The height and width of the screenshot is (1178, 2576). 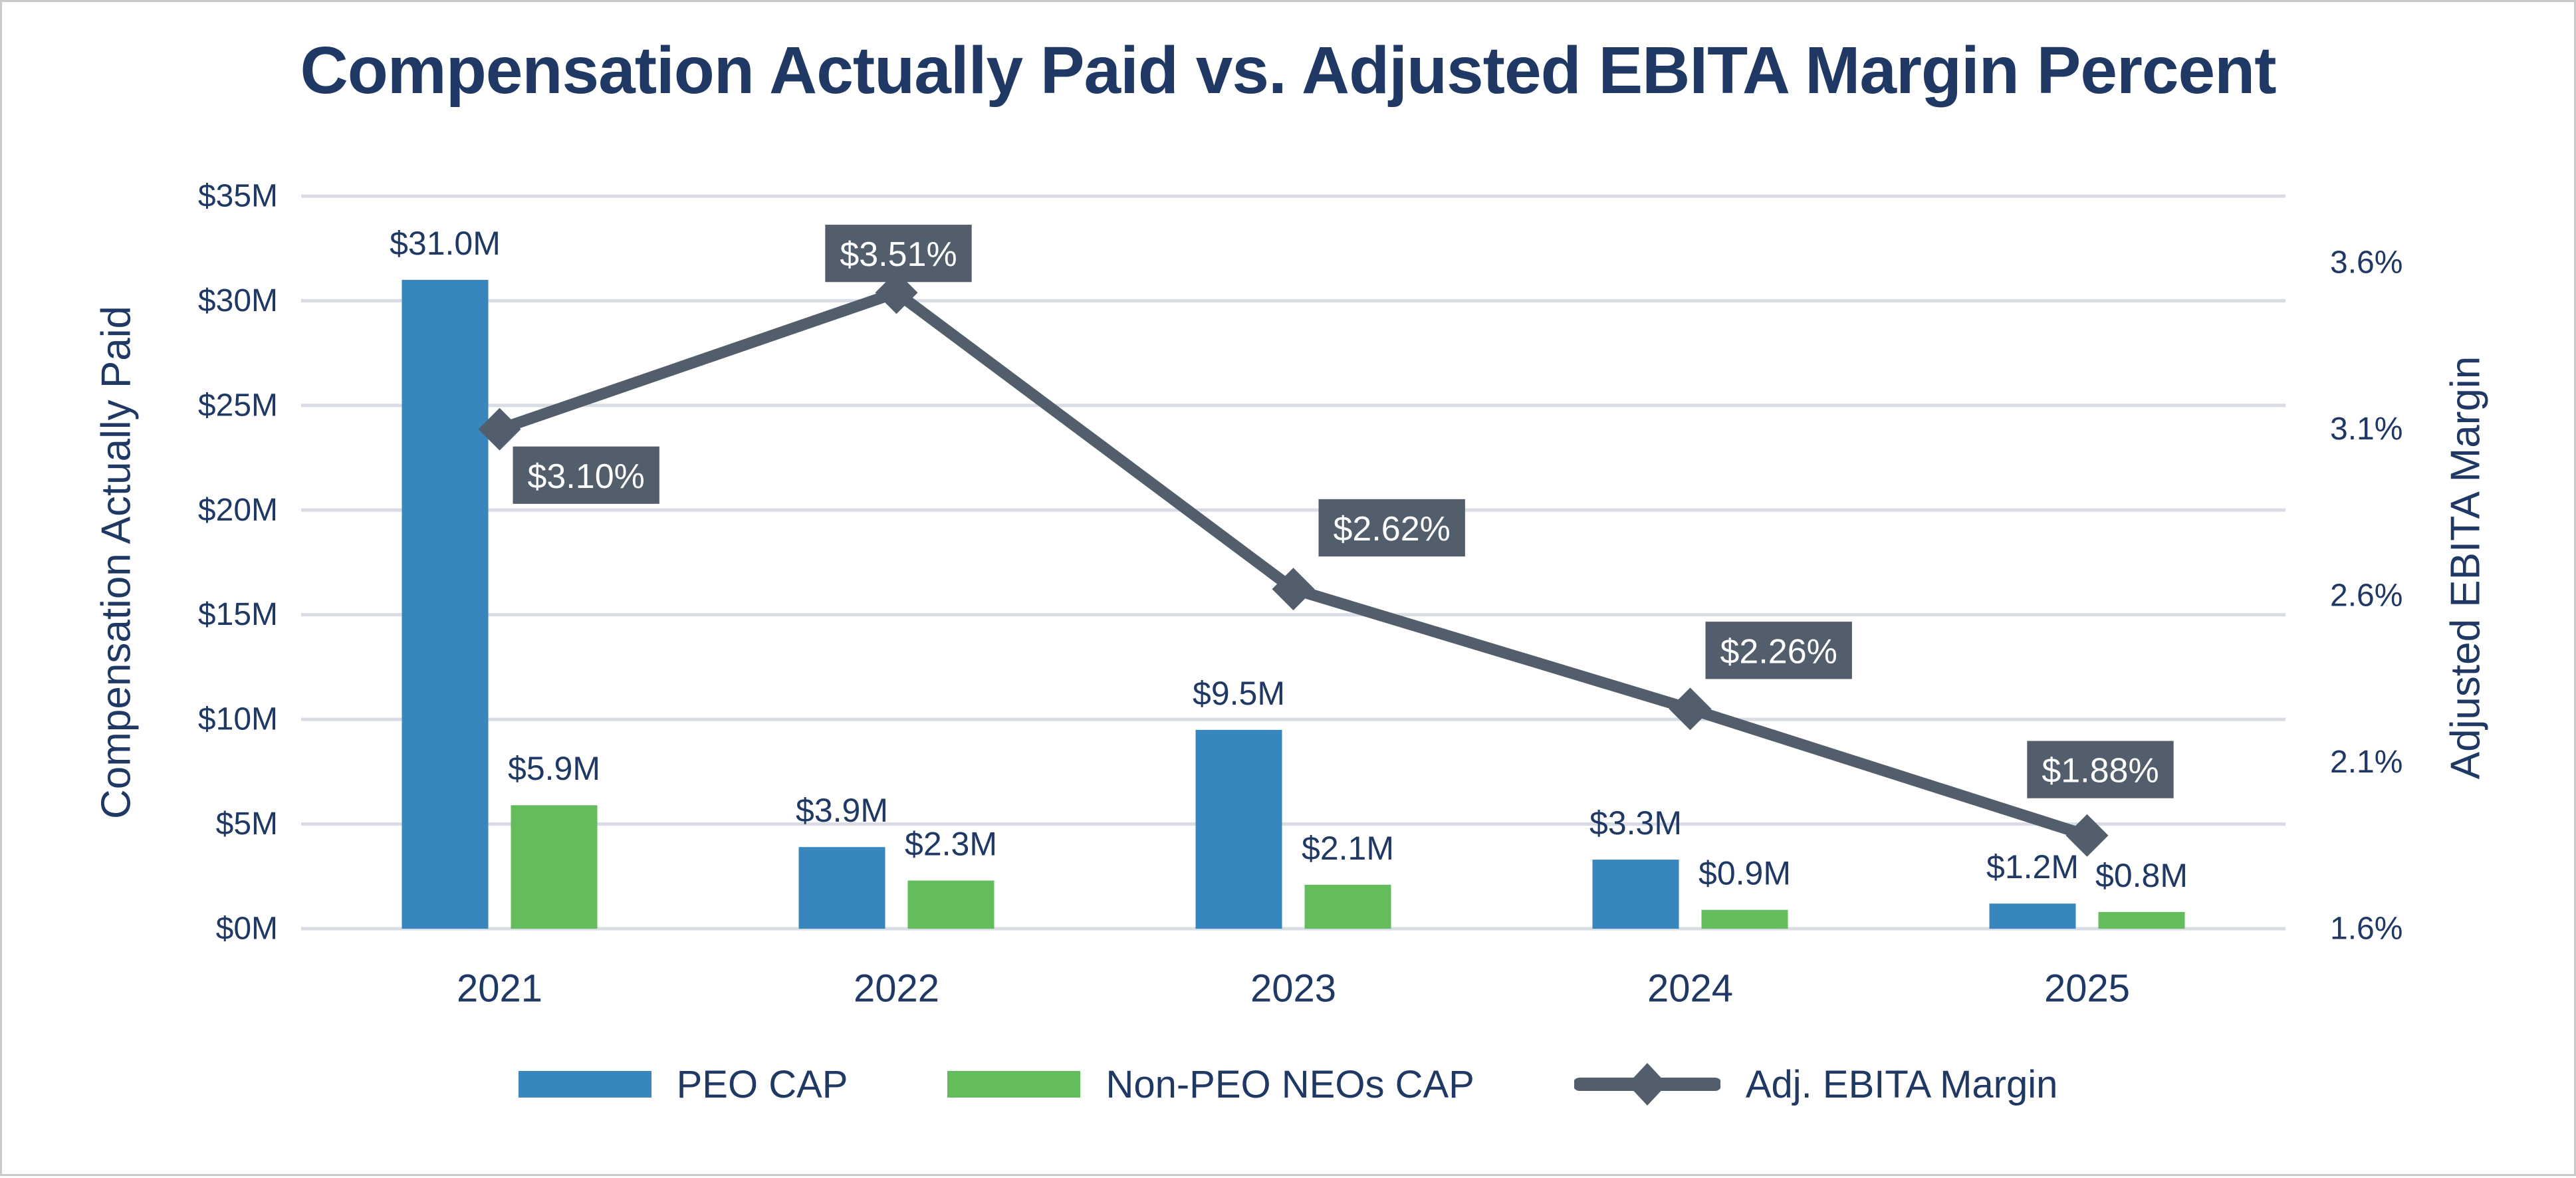 I want to click on left-axis-tick: $5M, so click(x=247, y=824).